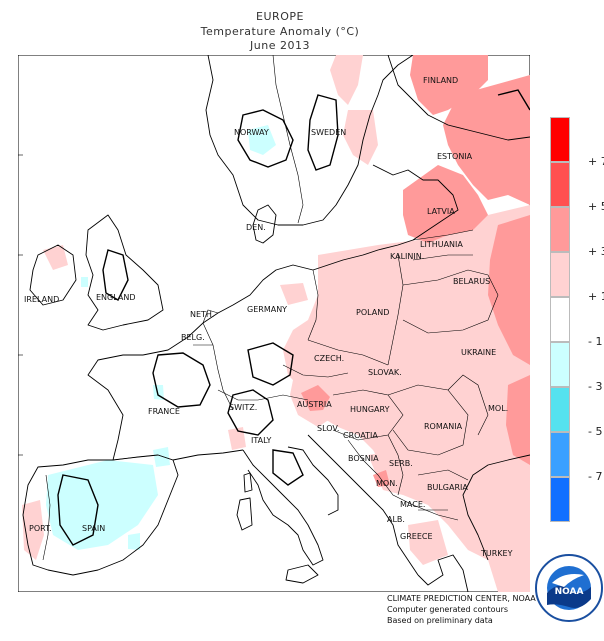 The width and height of the screenshot is (604, 641). I want to click on label-ireland: IRELAND, so click(42, 299).